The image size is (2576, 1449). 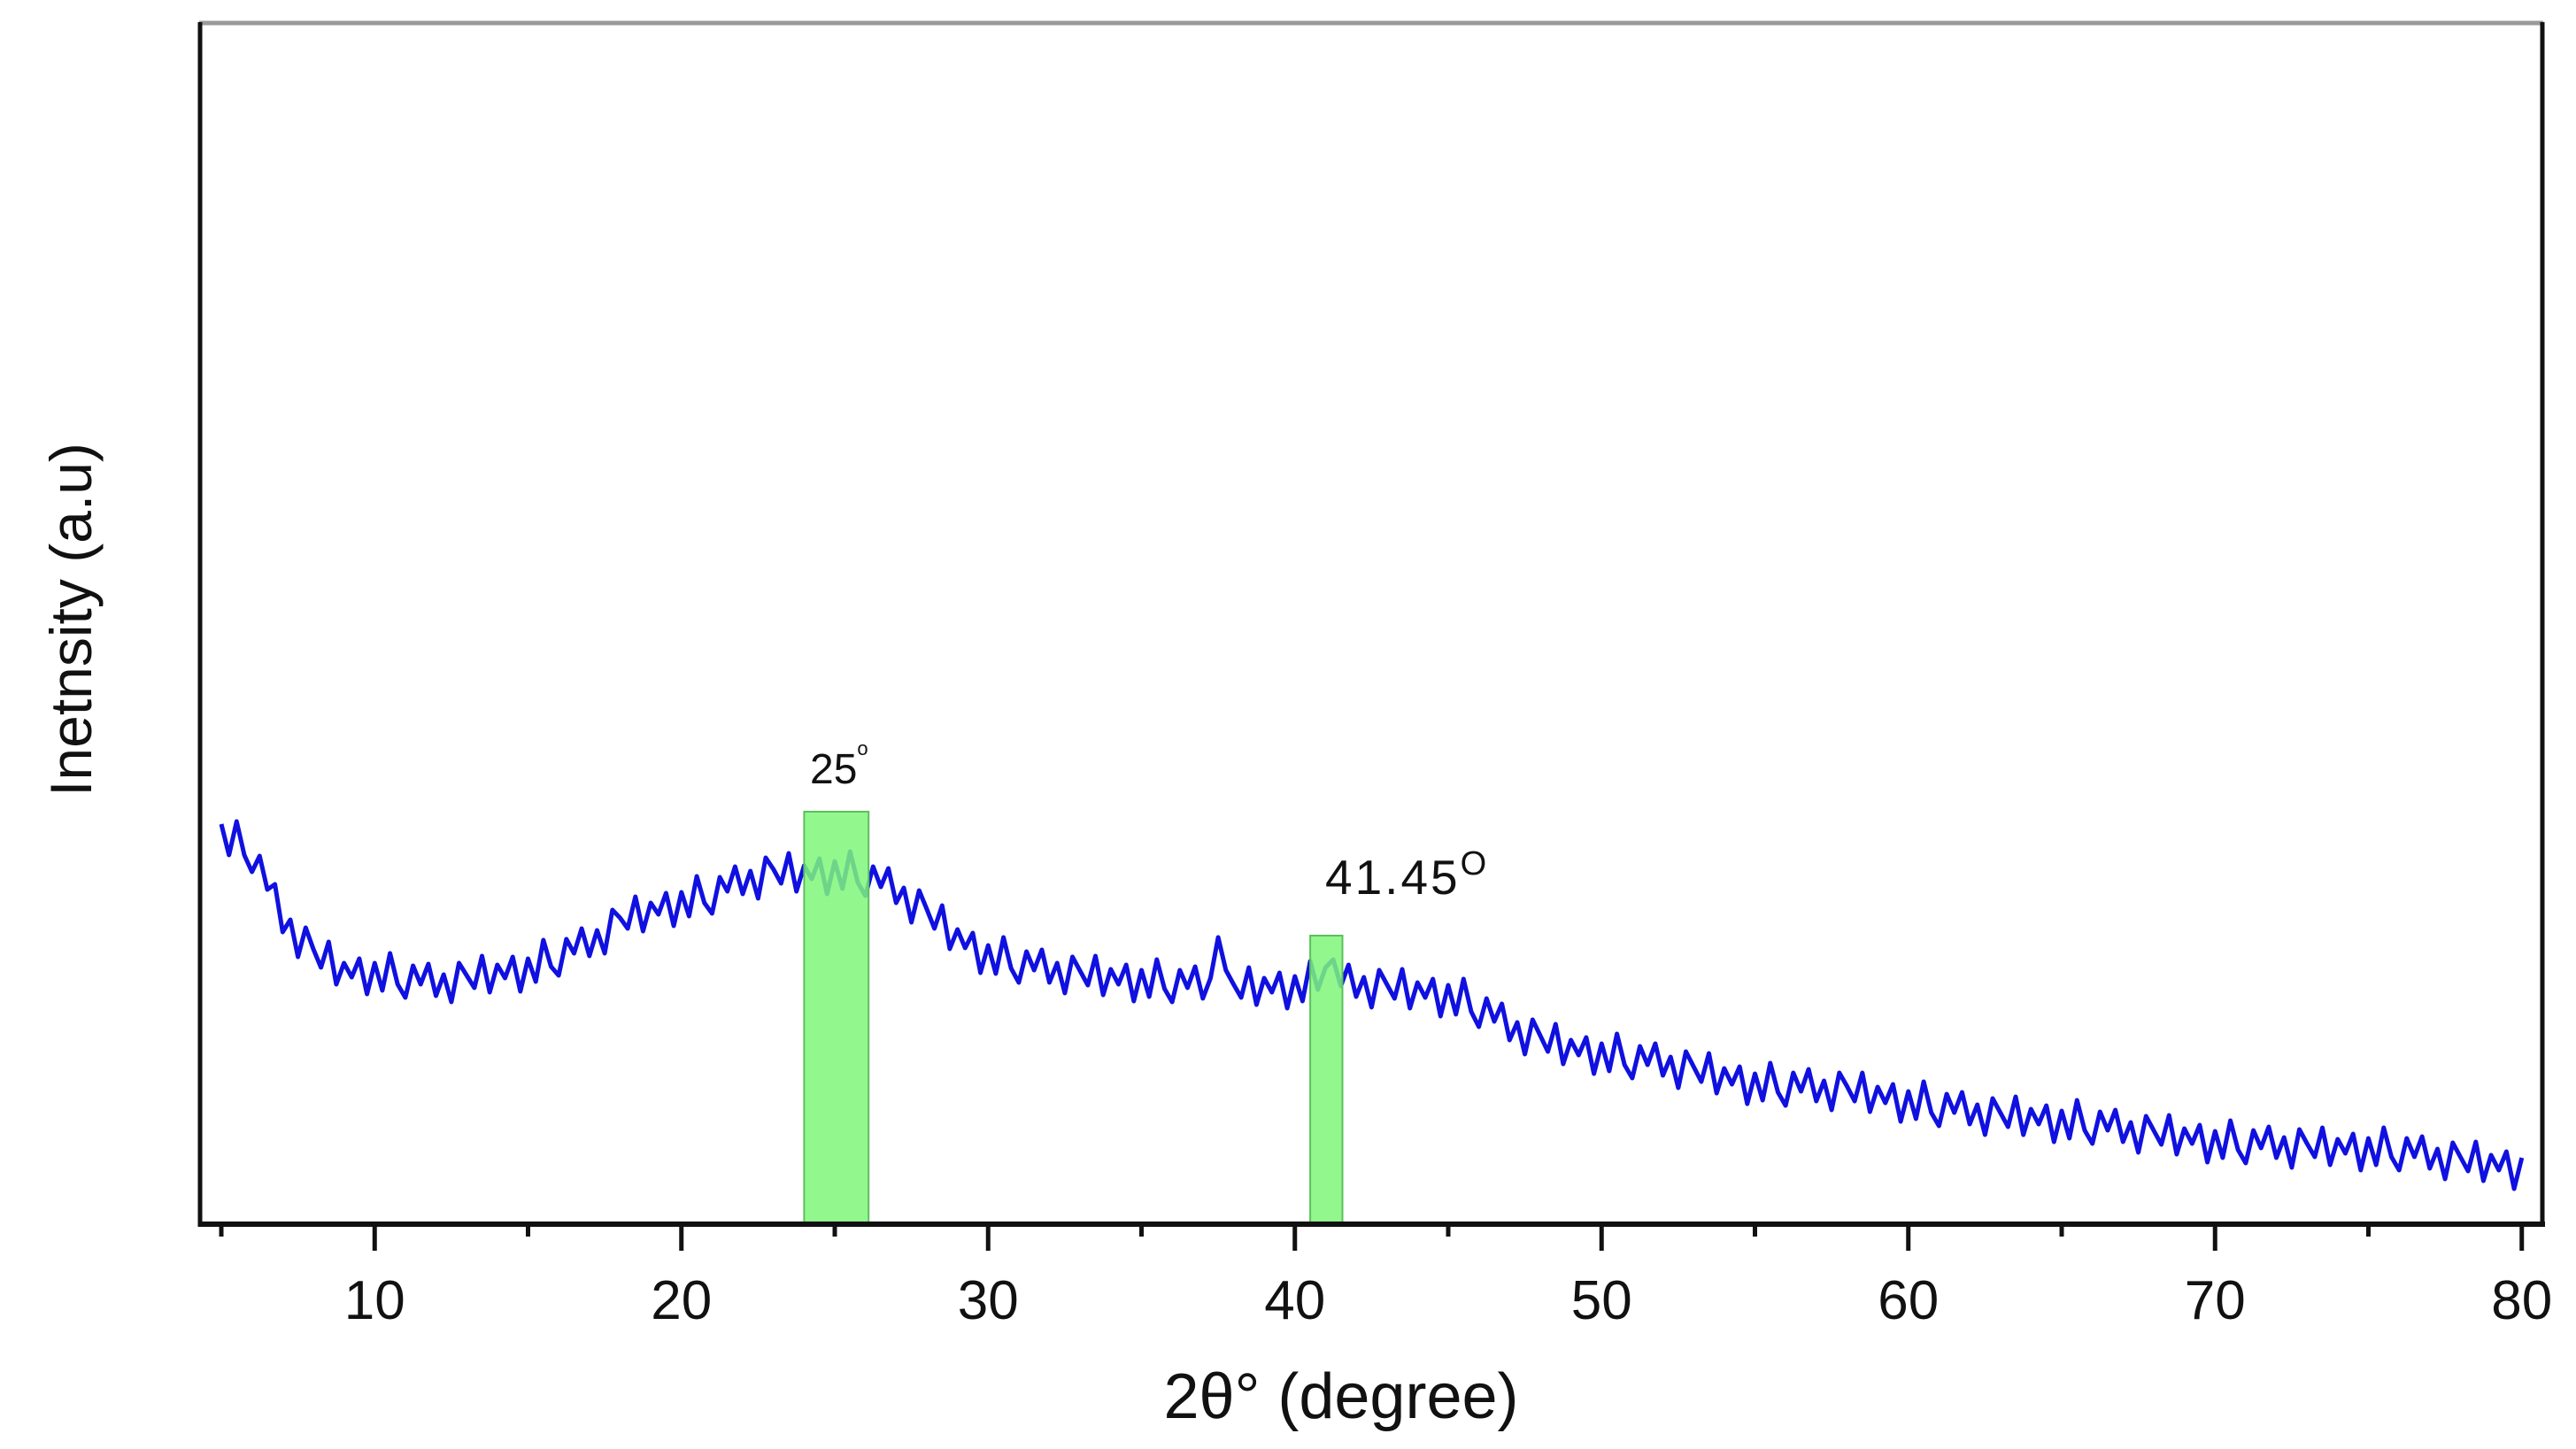 What do you see at coordinates (2215, 1300) in the screenshot?
I see `x-tick-label-70: 70` at bounding box center [2215, 1300].